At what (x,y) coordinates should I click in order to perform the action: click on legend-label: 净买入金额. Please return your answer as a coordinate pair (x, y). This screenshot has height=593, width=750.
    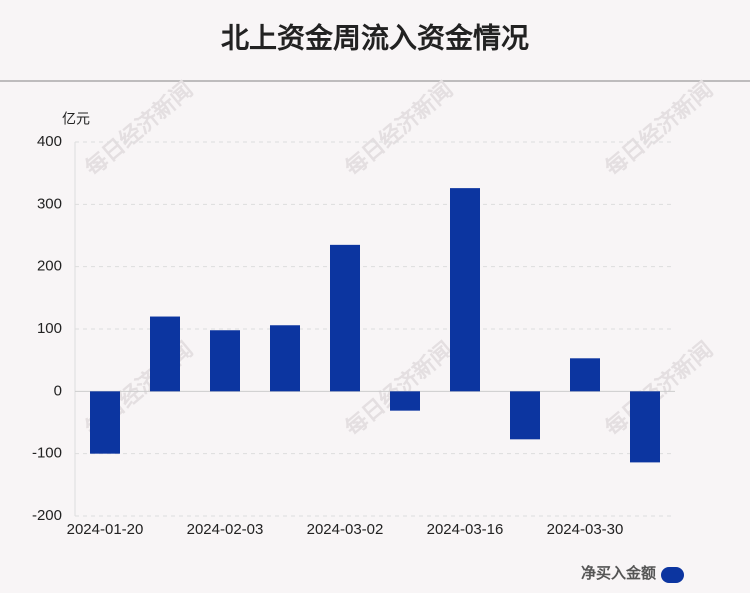
    Looking at the image, I should click on (618, 573).